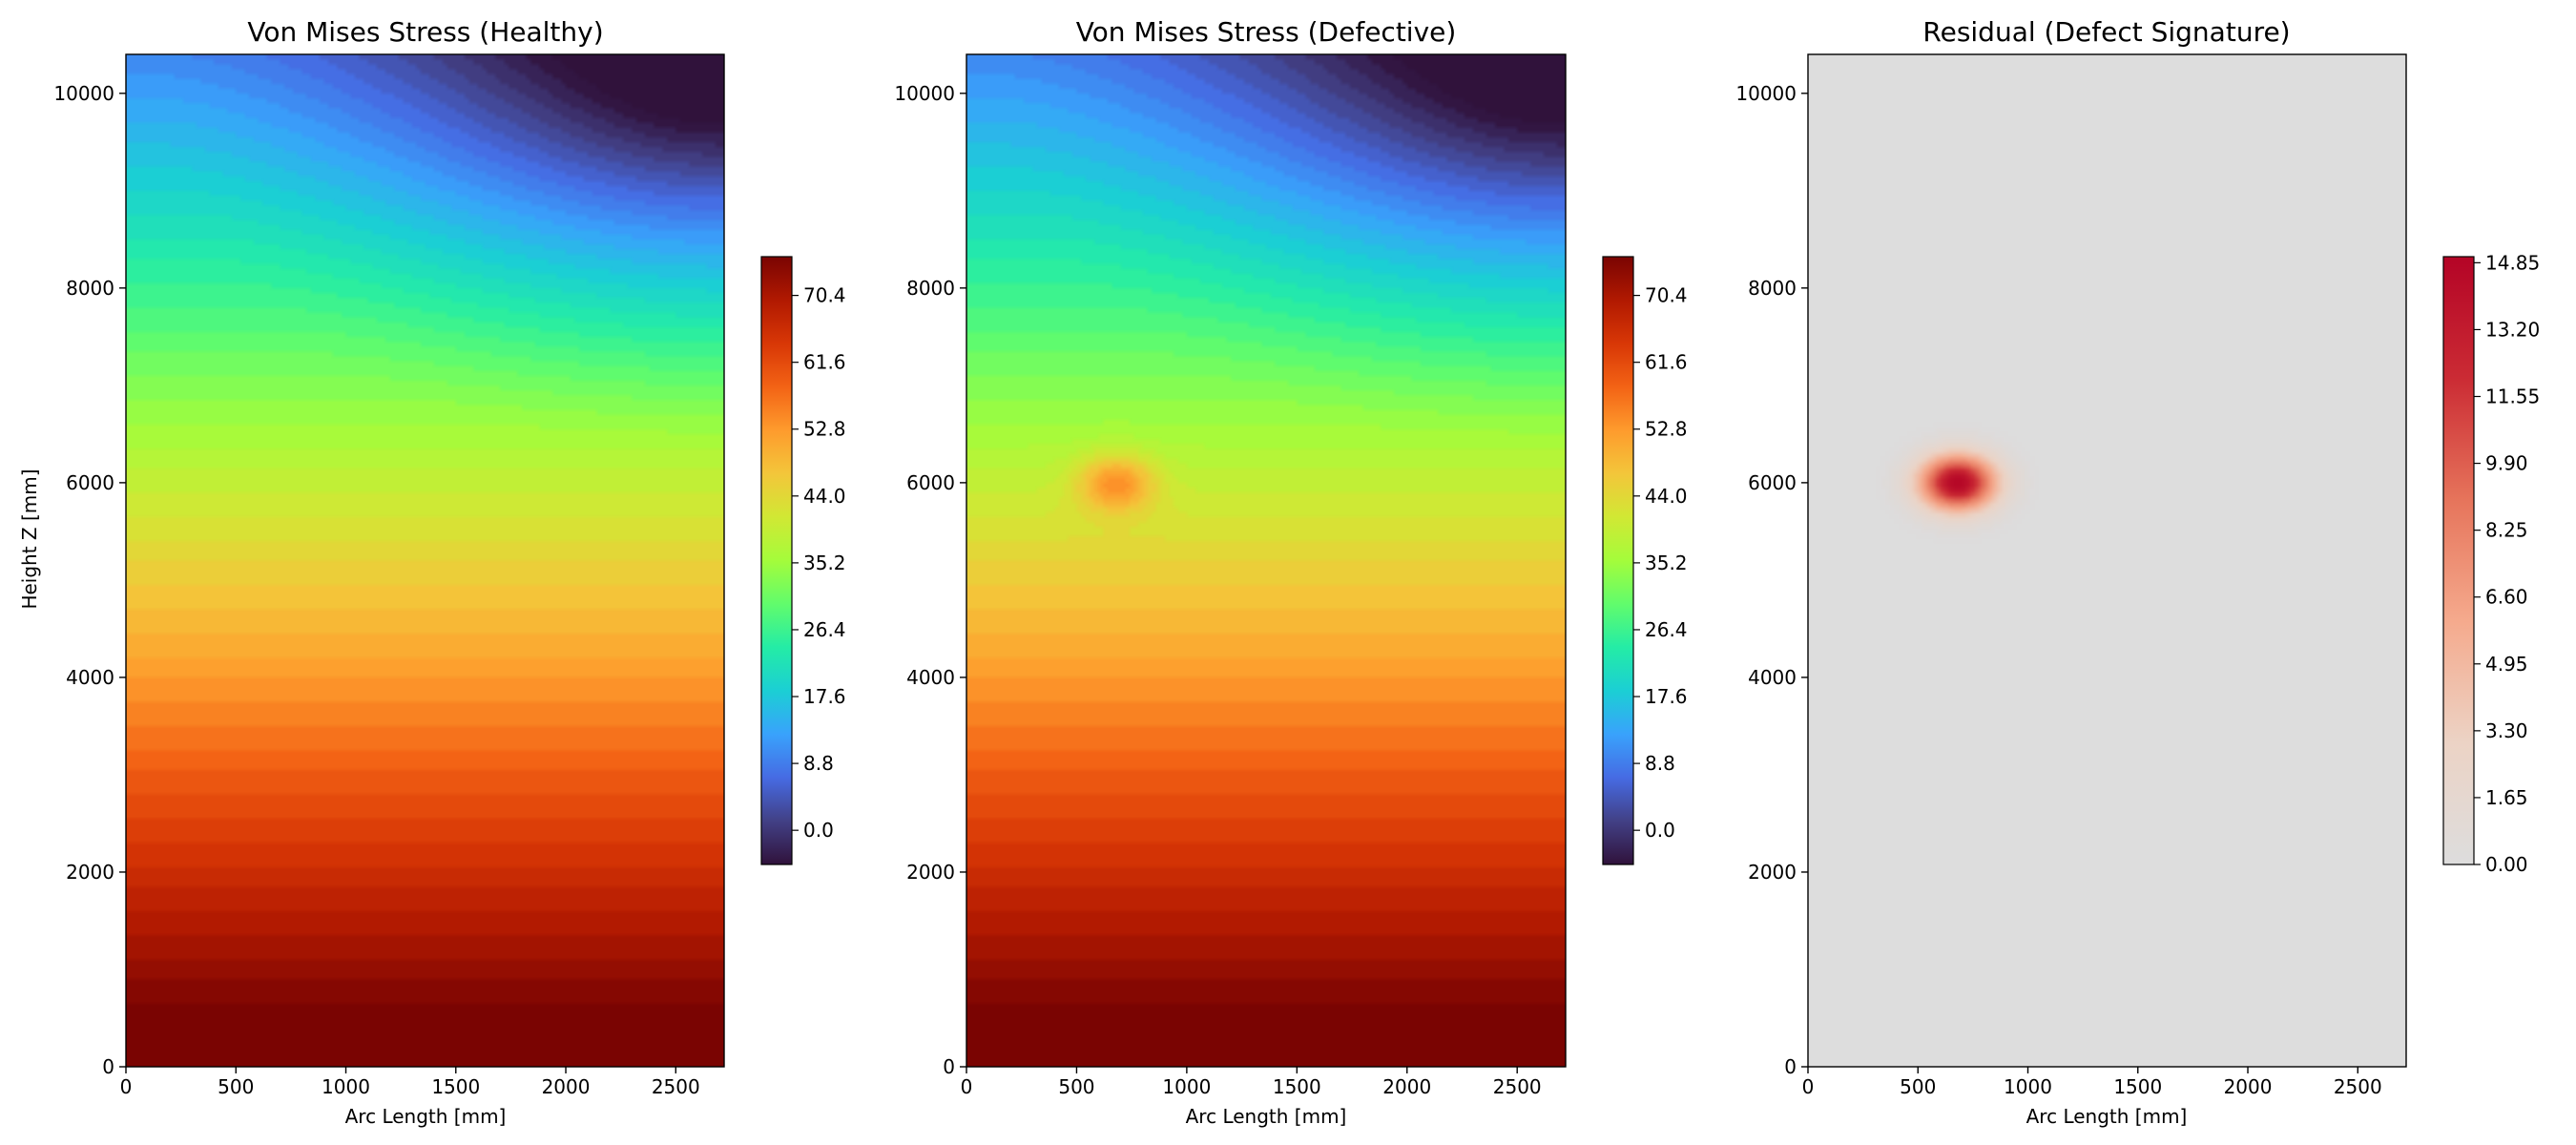  Describe the element at coordinates (425, 32) in the screenshot. I see `panel-title-healthy: Von Mises Stress (Healthy)` at that location.